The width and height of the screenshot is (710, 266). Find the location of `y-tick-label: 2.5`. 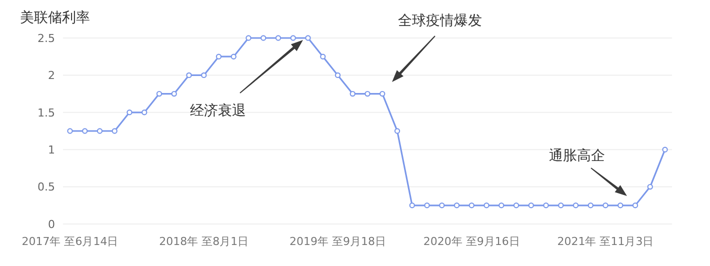

y-tick-label: 2.5 is located at coordinates (46, 38).